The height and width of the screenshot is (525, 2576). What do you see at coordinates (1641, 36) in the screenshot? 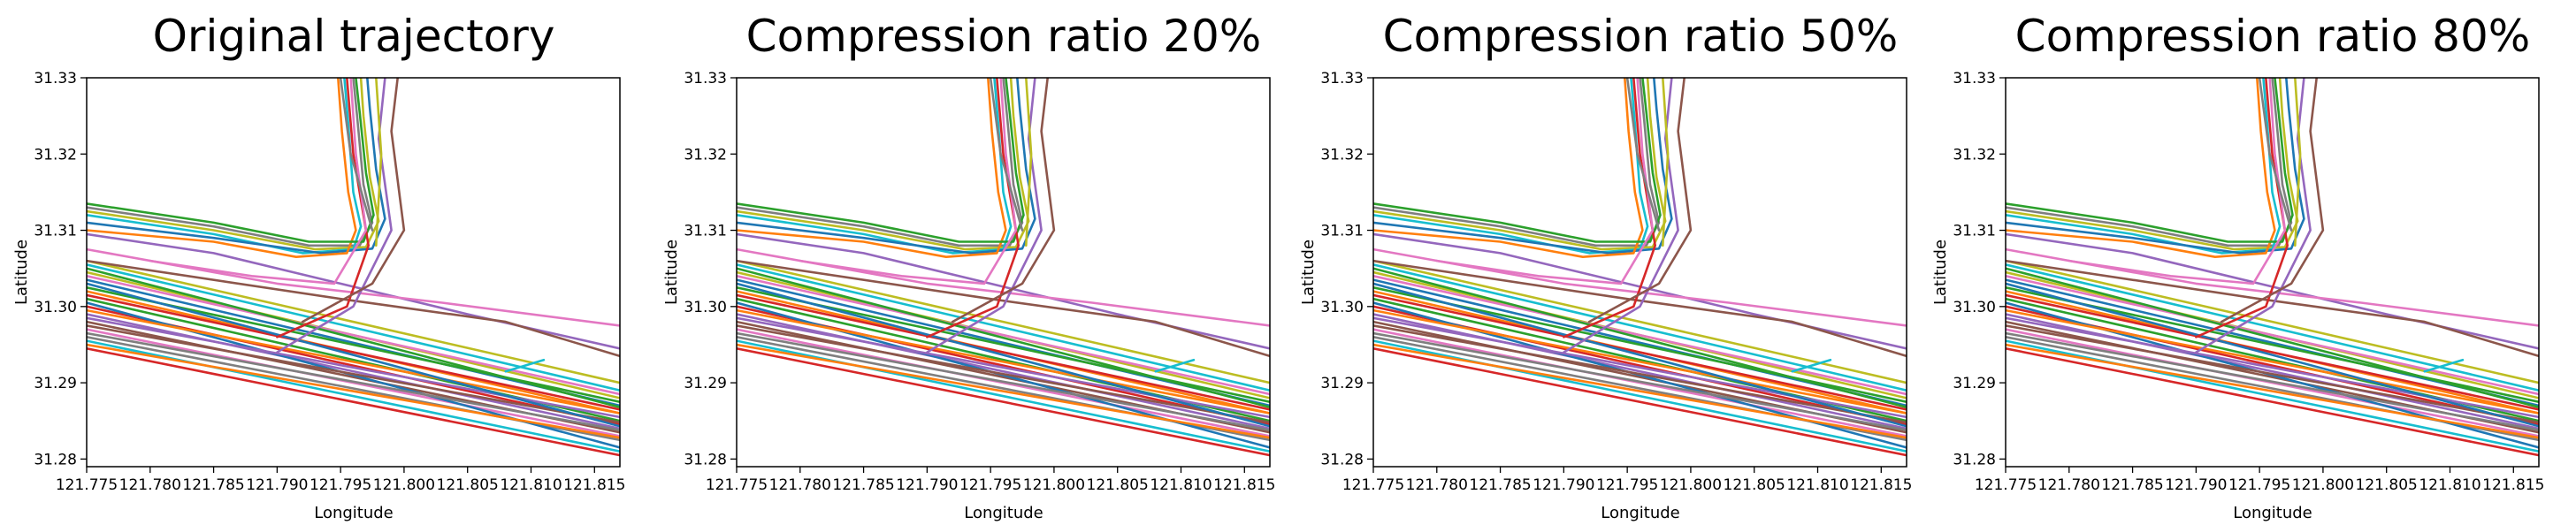
I see `chart-title: Compression ratio 50%` at bounding box center [1641, 36].